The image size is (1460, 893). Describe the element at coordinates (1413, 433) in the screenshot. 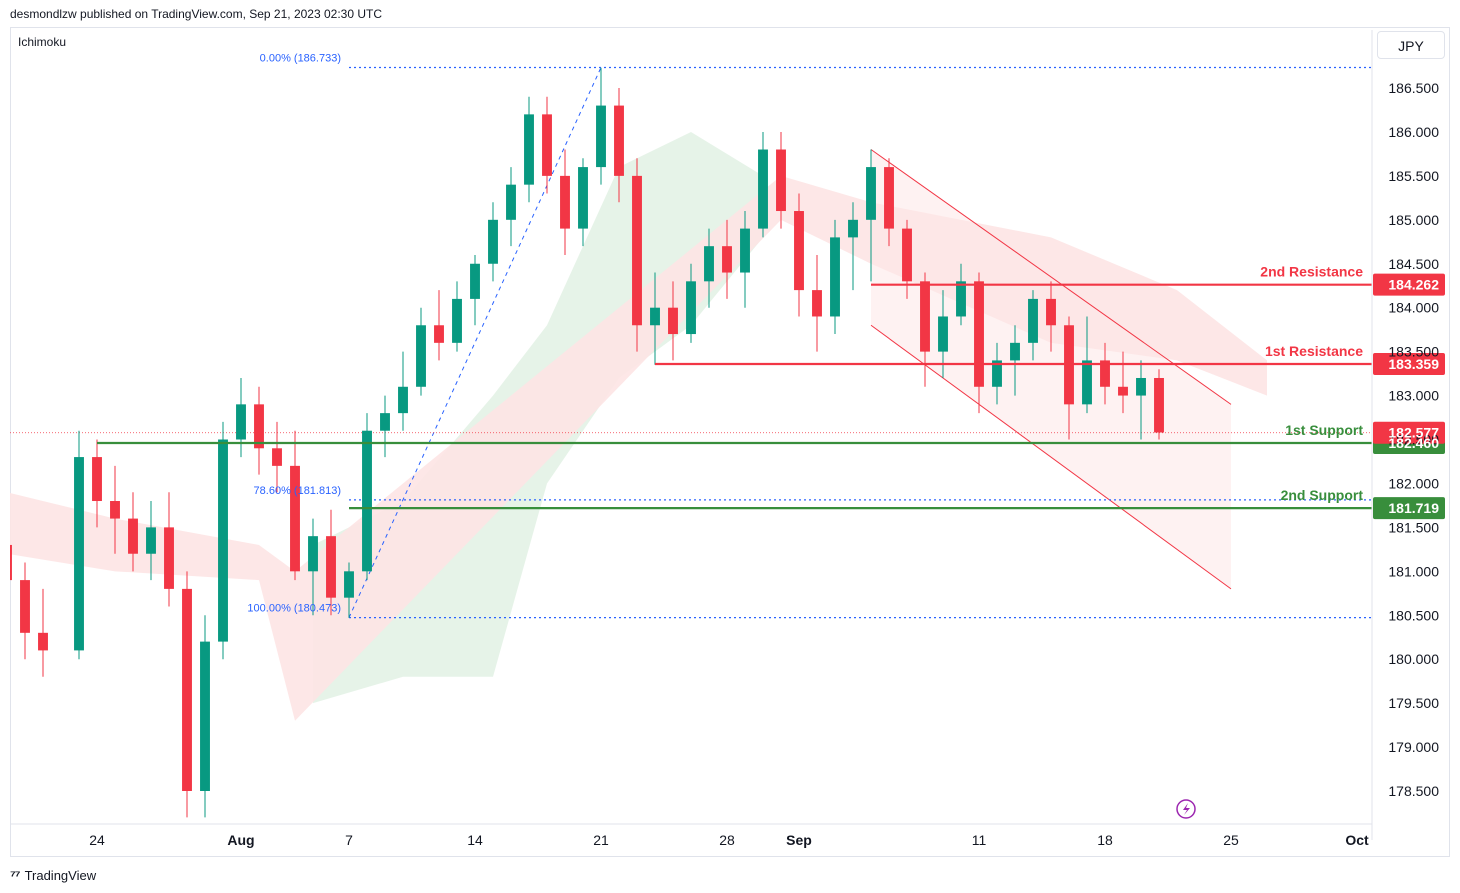

I see `last-price-badge: 182.577` at that location.